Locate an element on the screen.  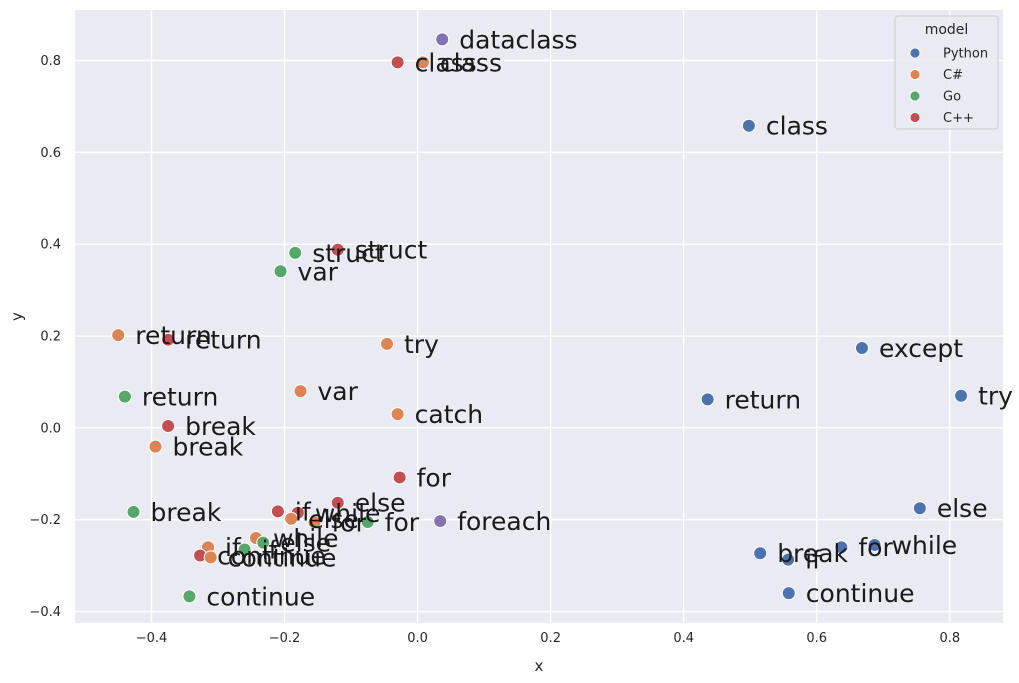
y-tick-label: 0.4 is located at coordinates (50, 245).